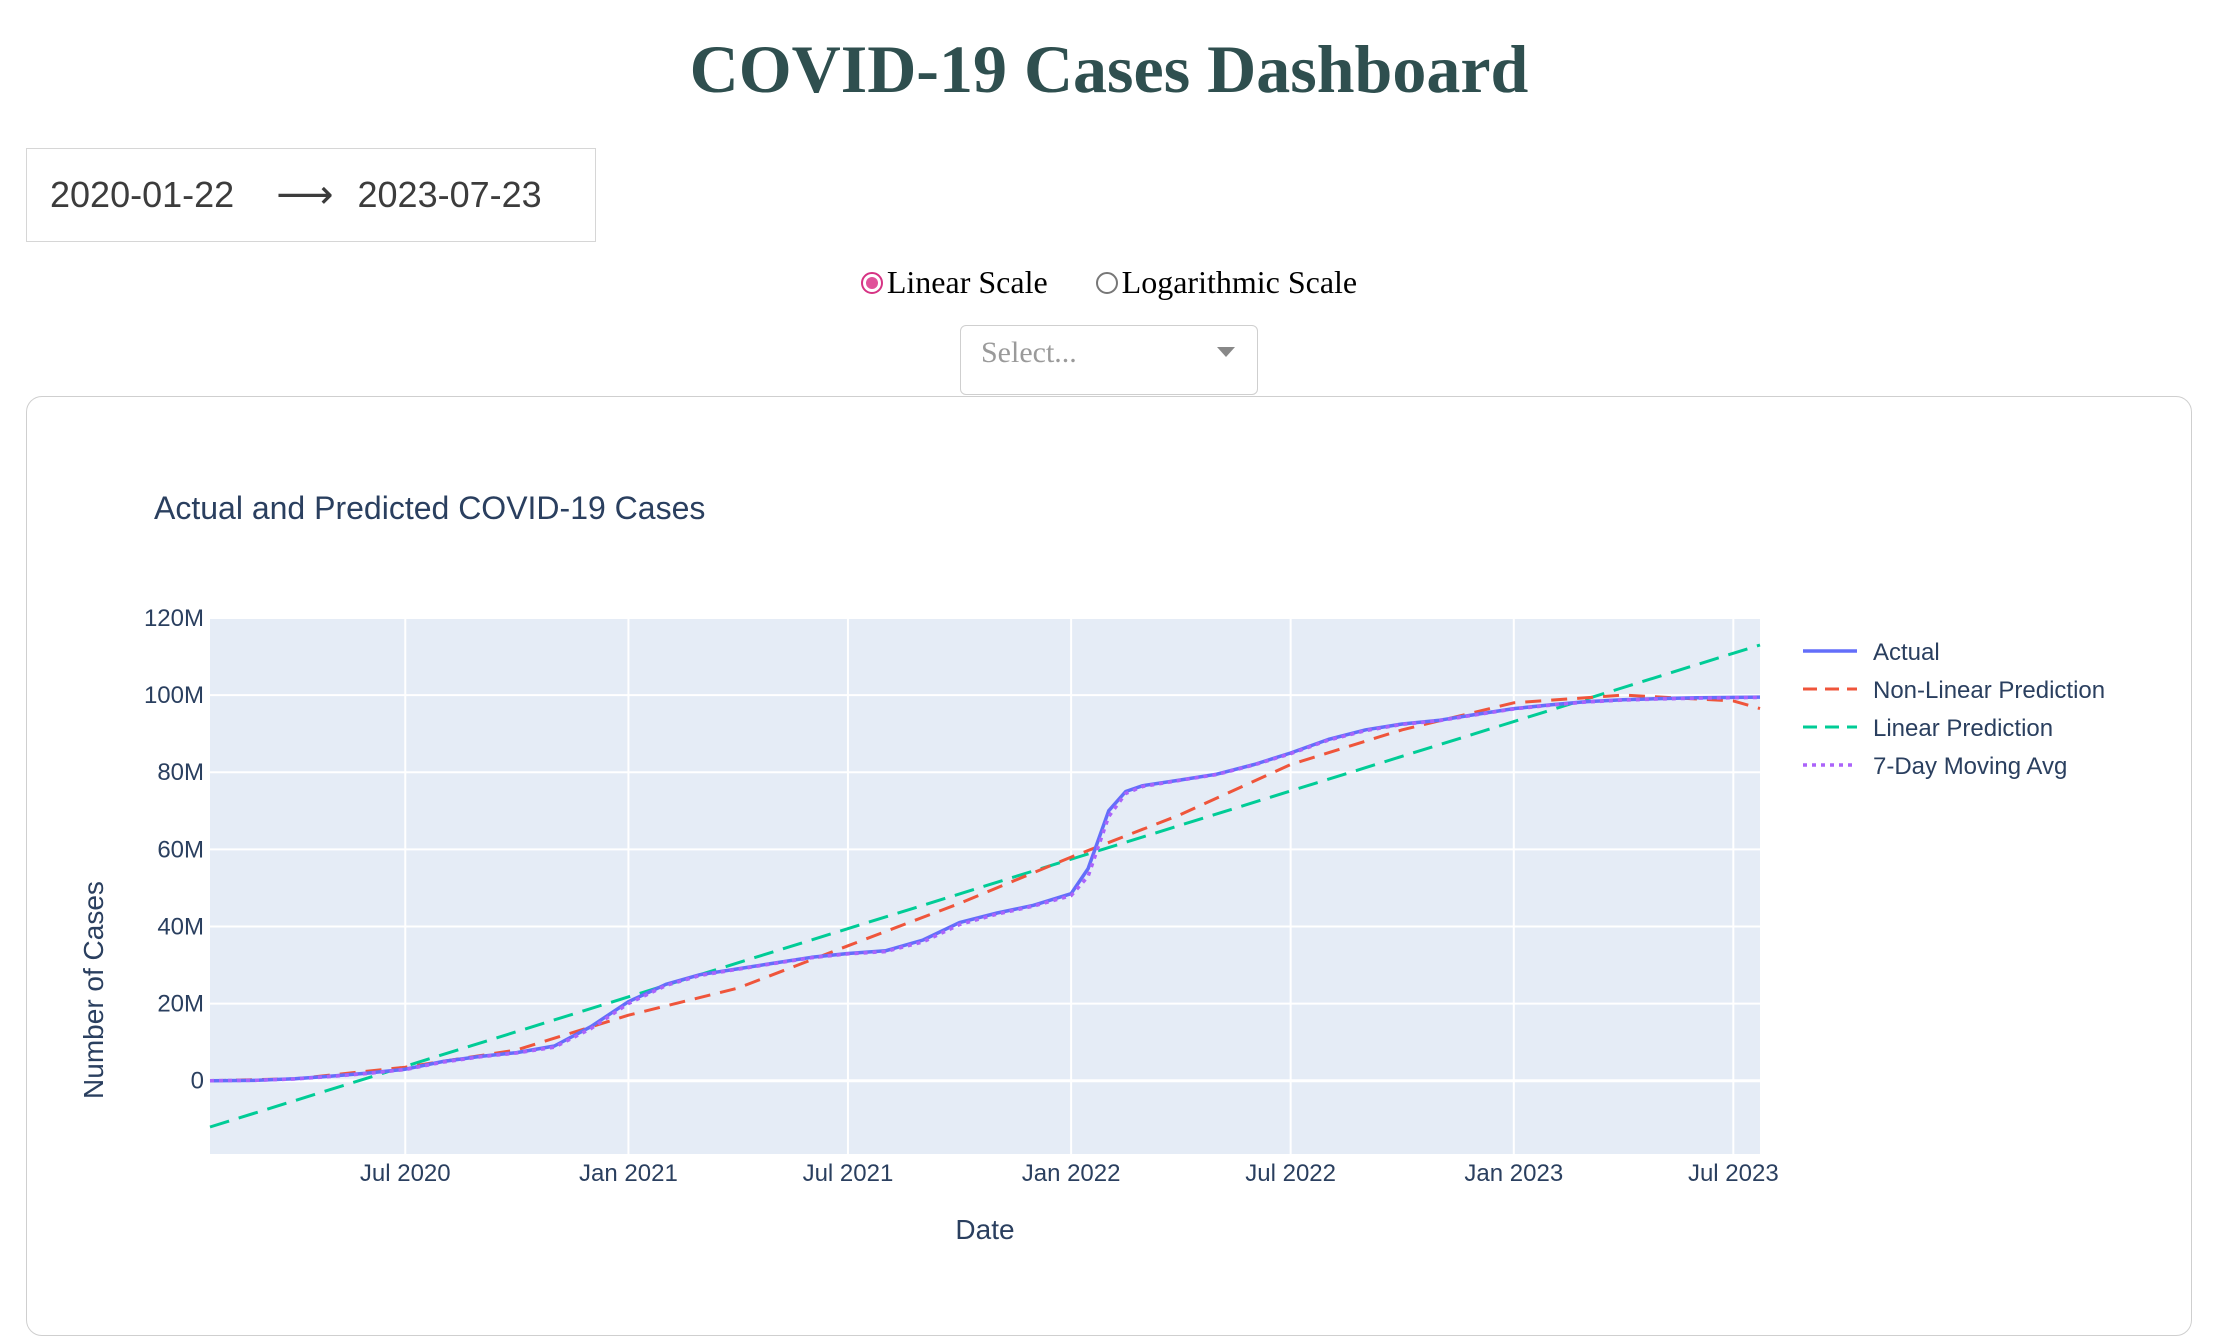 The width and height of the screenshot is (2218, 1337). I want to click on radio-log-scale: Logarithmic Scale, so click(1226, 282).